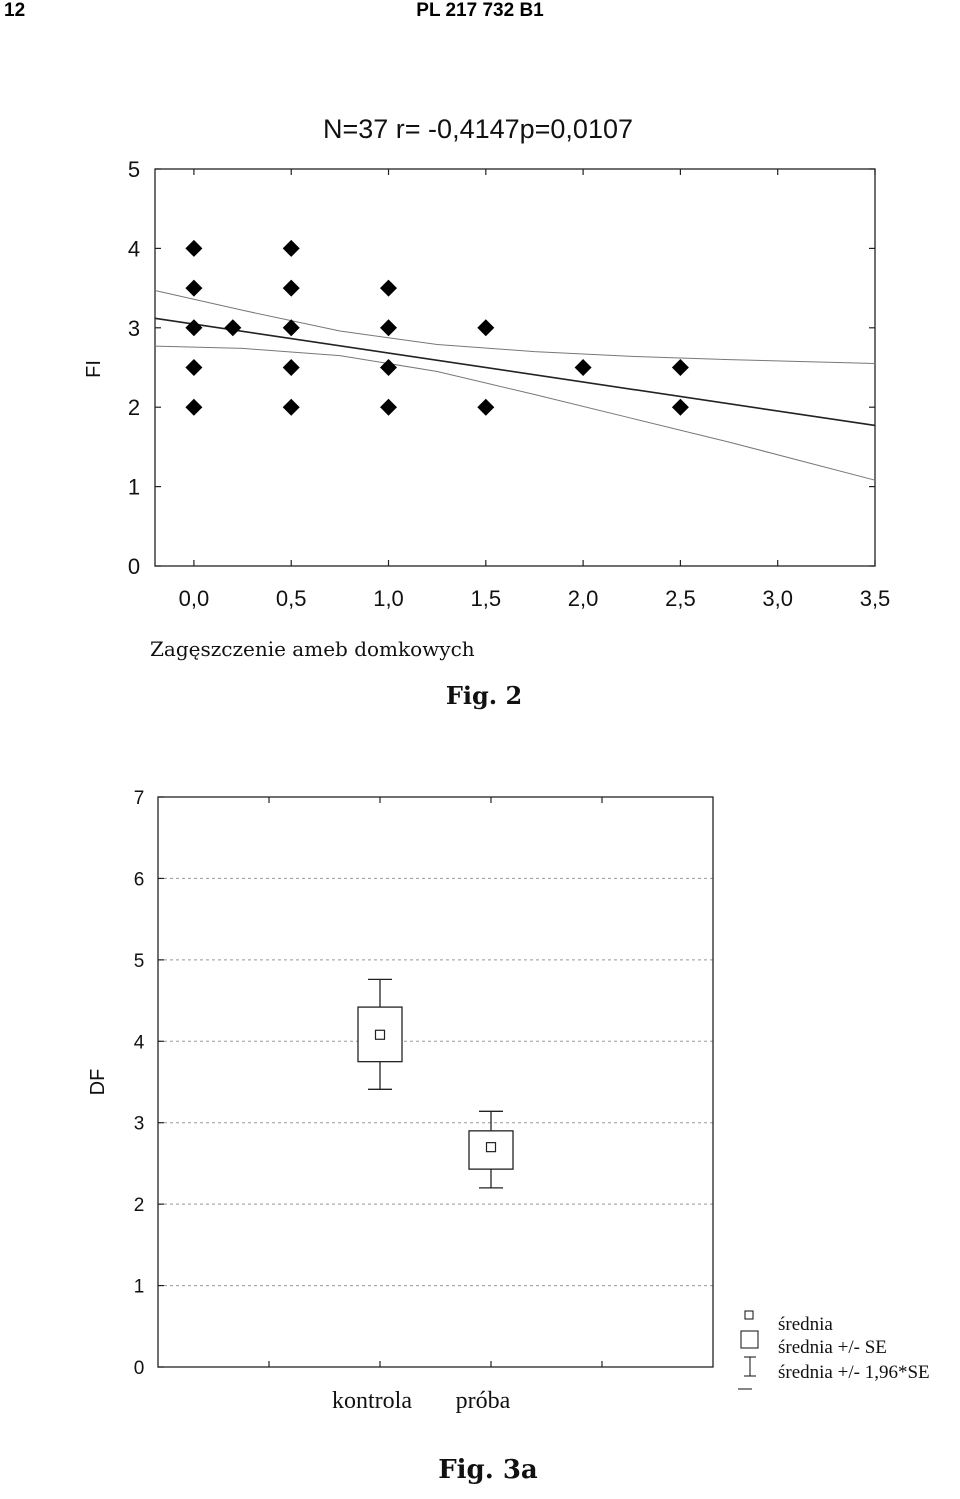  What do you see at coordinates (139, 798) in the screenshot?
I see `y-tick-label: 7` at bounding box center [139, 798].